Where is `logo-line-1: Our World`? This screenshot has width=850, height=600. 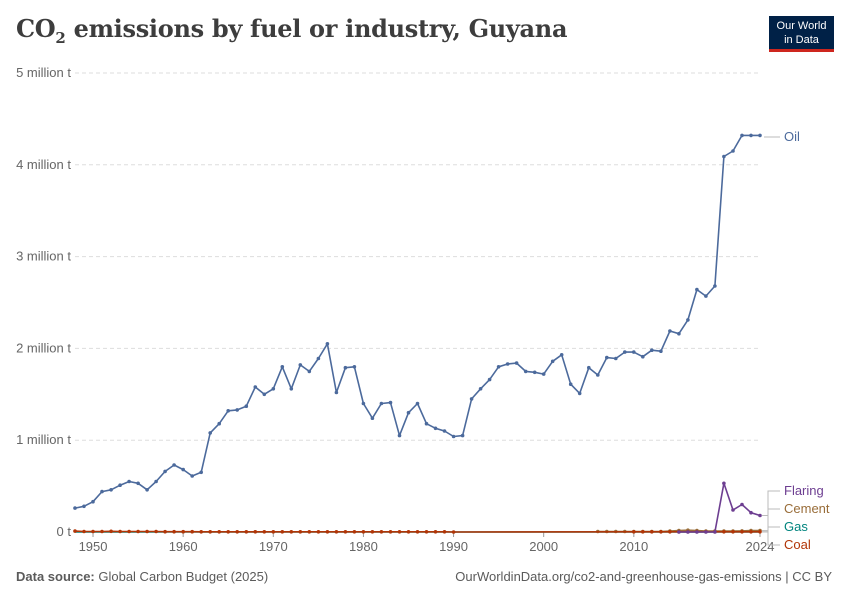
logo-line-1: Our World is located at coordinates (801, 26).